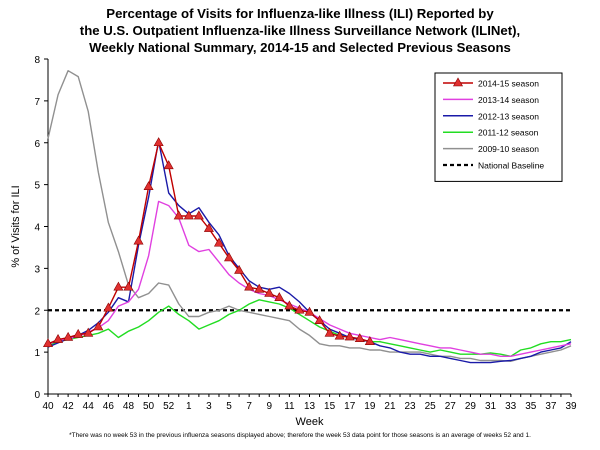 Image resolution: width=600 pixels, height=450 pixels. What do you see at coordinates (491, 406) in the screenshot?
I see `x-tick-label: 31` at bounding box center [491, 406].